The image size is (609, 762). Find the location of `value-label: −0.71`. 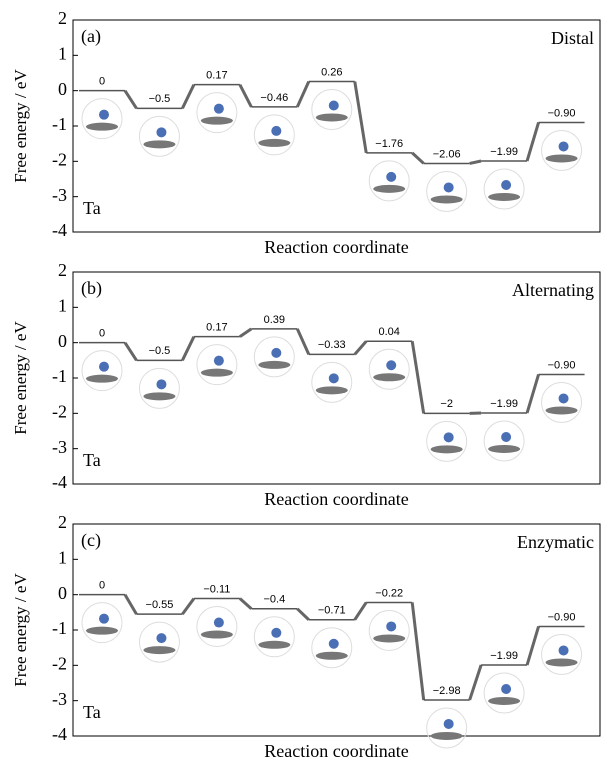

value-label: −0.71 is located at coordinates (332, 611).